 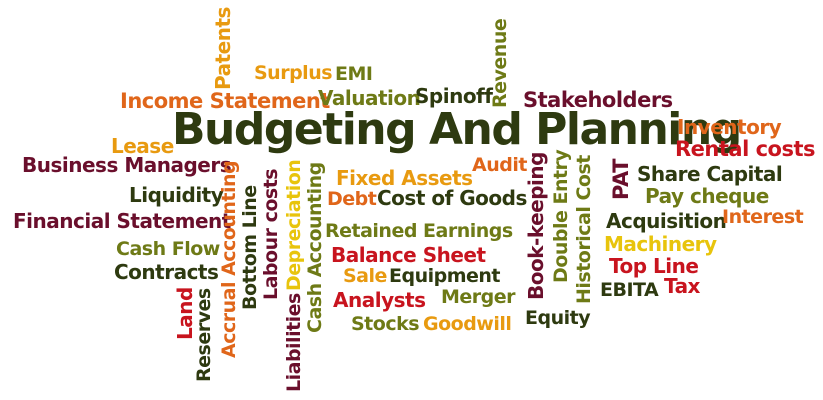 What do you see at coordinates (729, 127) in the screenshot?
I see `word-inventory: Inventory` at bounding box center [729, 127].